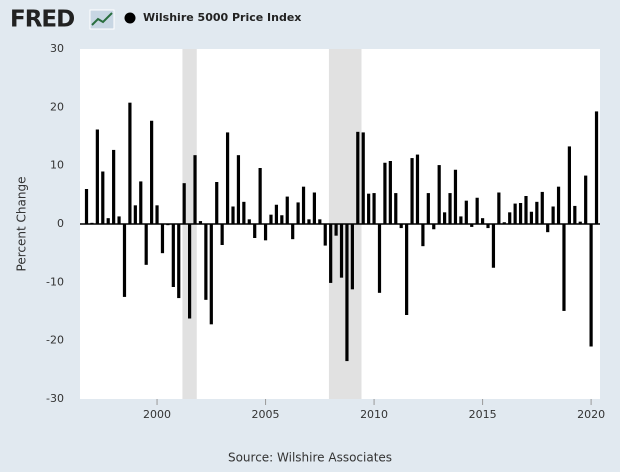 Image resolution: width=620 pixels, height=472 pixels. Describe the element at coordinates (374, 414) in the screenshot. I see `x-tick-label: 2010` at that location.